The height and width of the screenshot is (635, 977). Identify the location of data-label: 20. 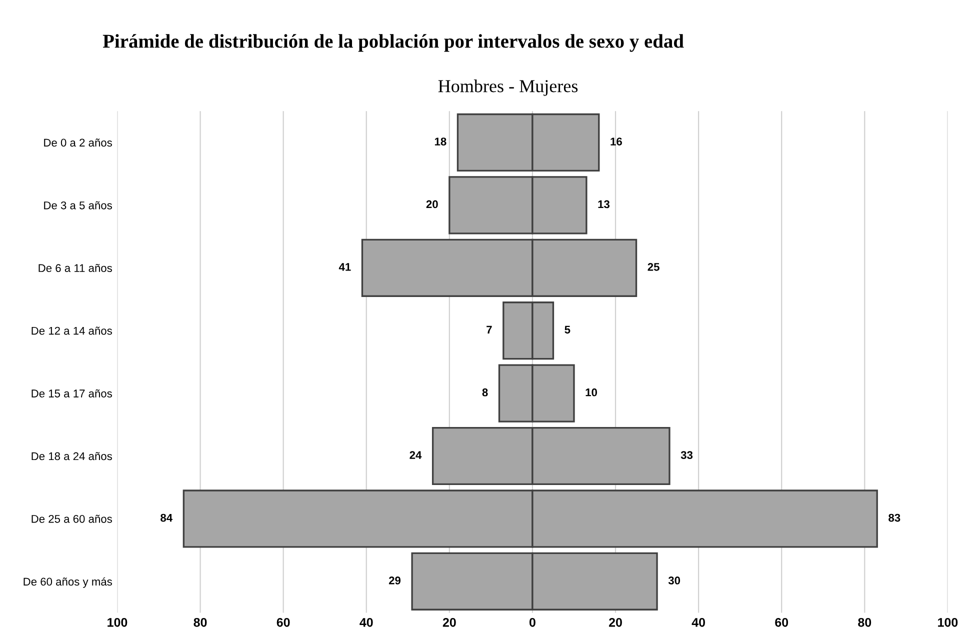
(432, 204).